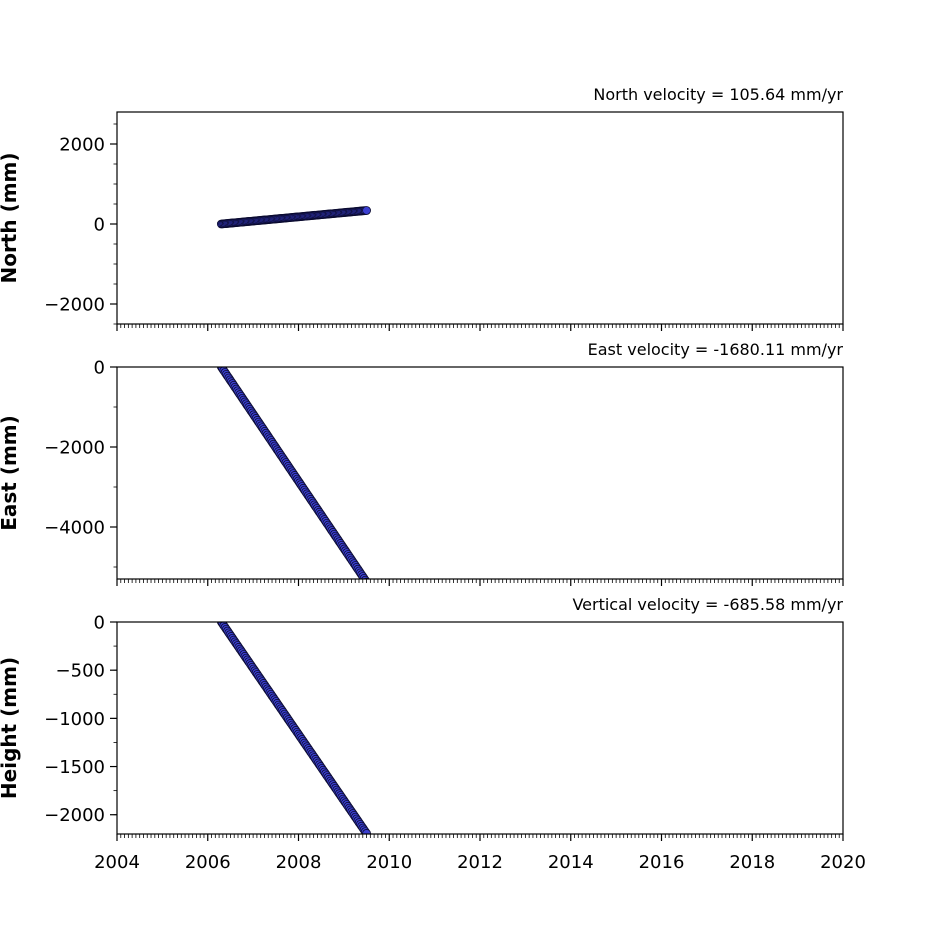 The image size is (937, 937). I want to click on data-point, so click(366, 210).